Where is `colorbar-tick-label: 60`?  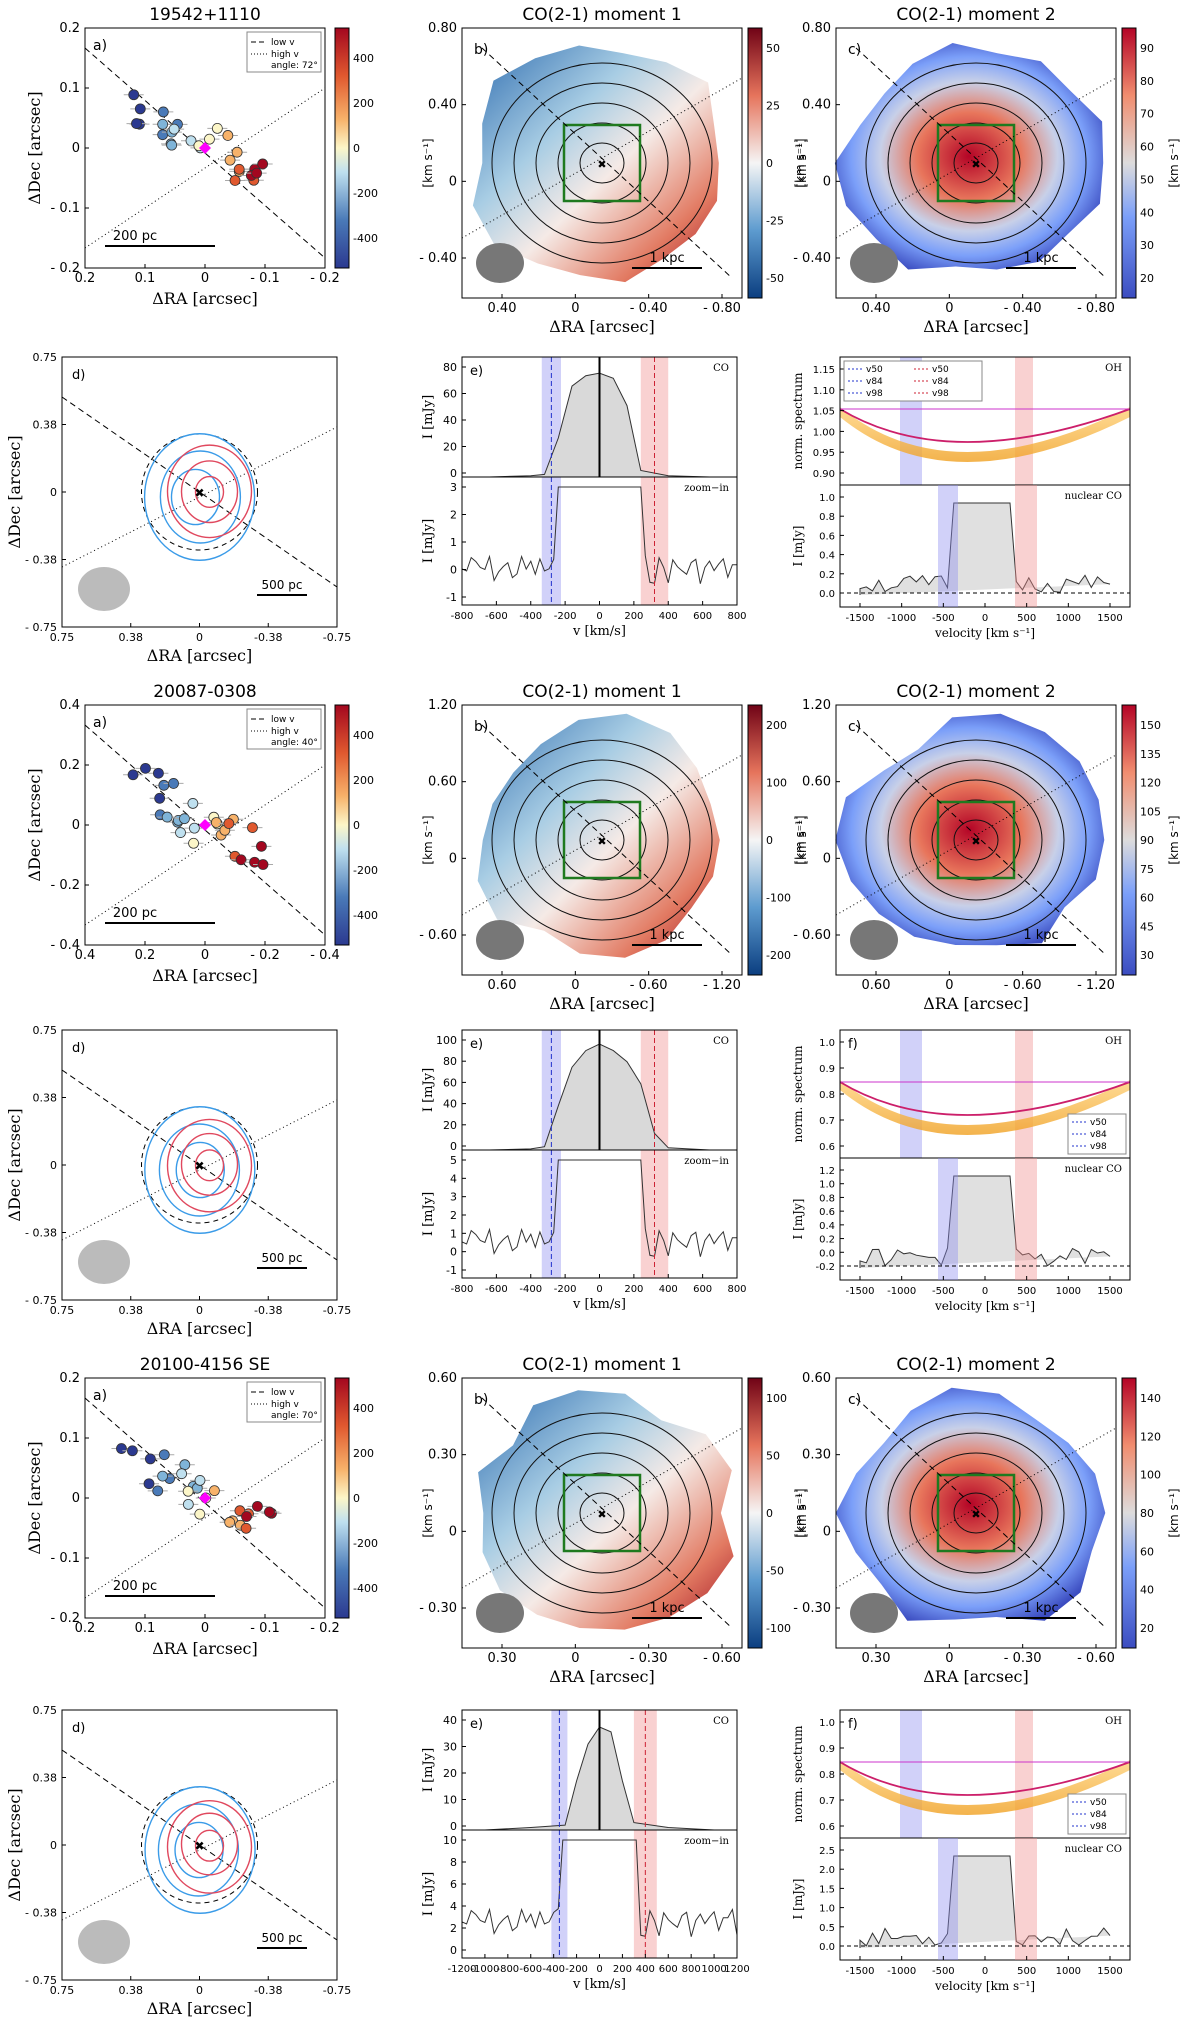 colorbar-tick-label: 60 is located at coordinates (1147, 147).